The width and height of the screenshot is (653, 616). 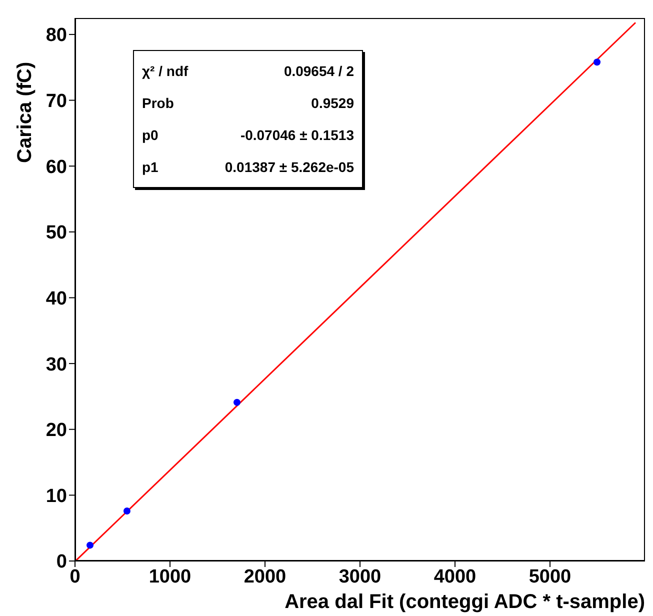 I want to click on x-tick-label: 2000, so click(x=265, y=577).